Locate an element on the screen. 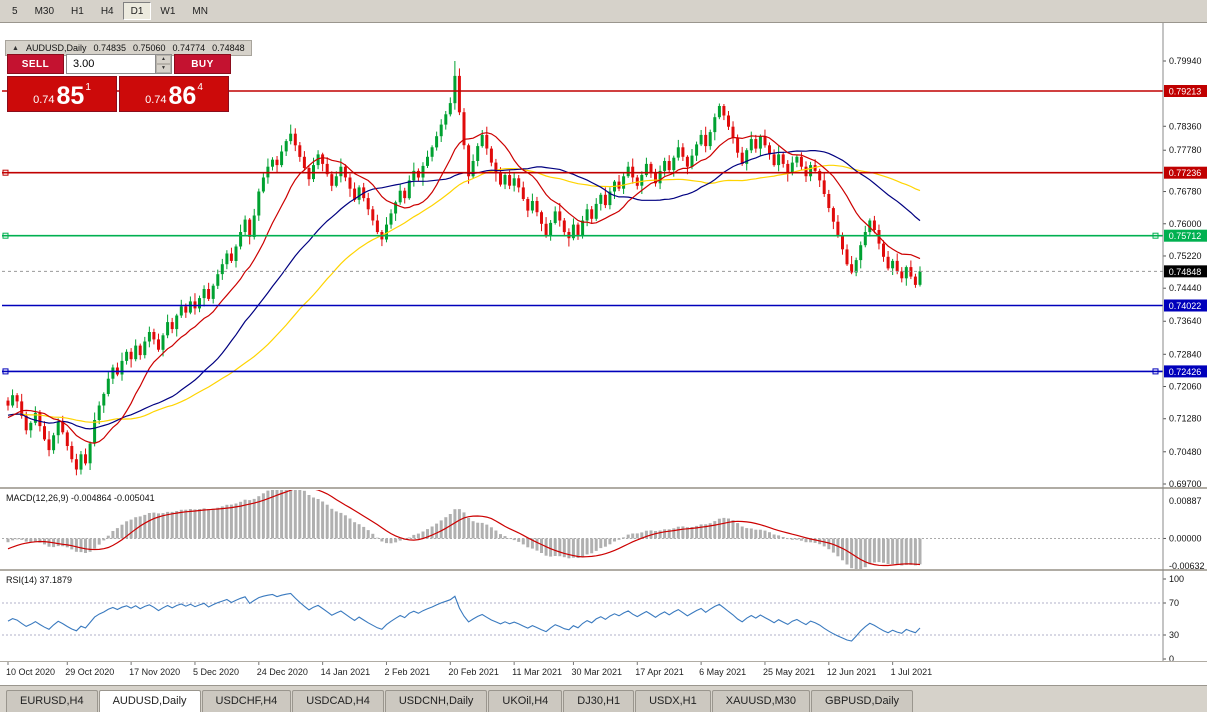 This screenshot has width=1207, height=712. timeframe-button-m30: M30 is located at coordinates (44, 11).